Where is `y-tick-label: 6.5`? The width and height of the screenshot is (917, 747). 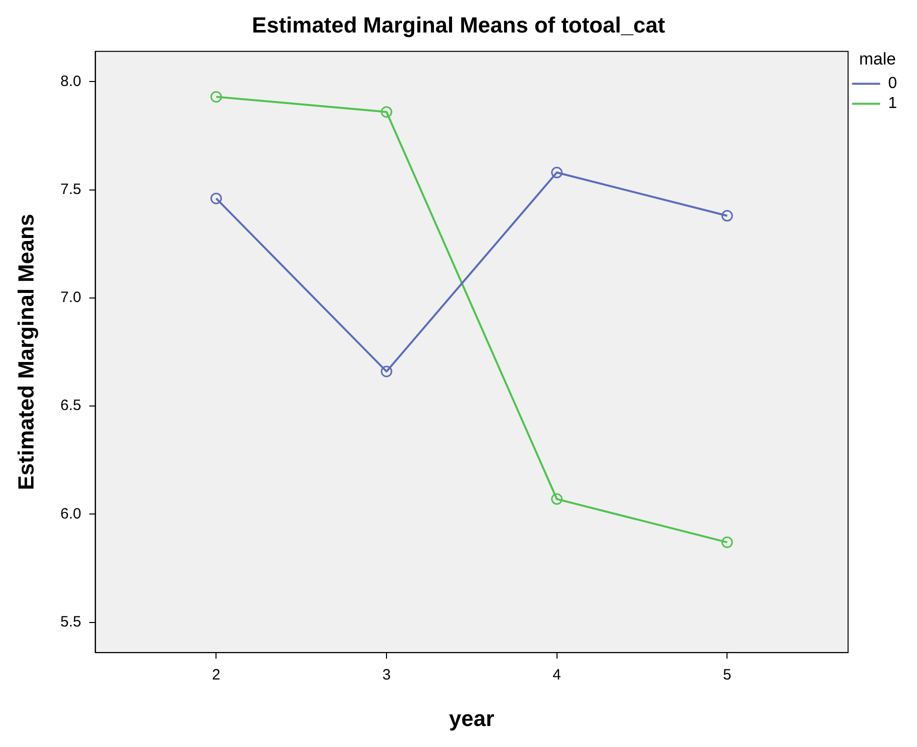 y-tick-label: 6.5 is located at coordinates (71, 405).